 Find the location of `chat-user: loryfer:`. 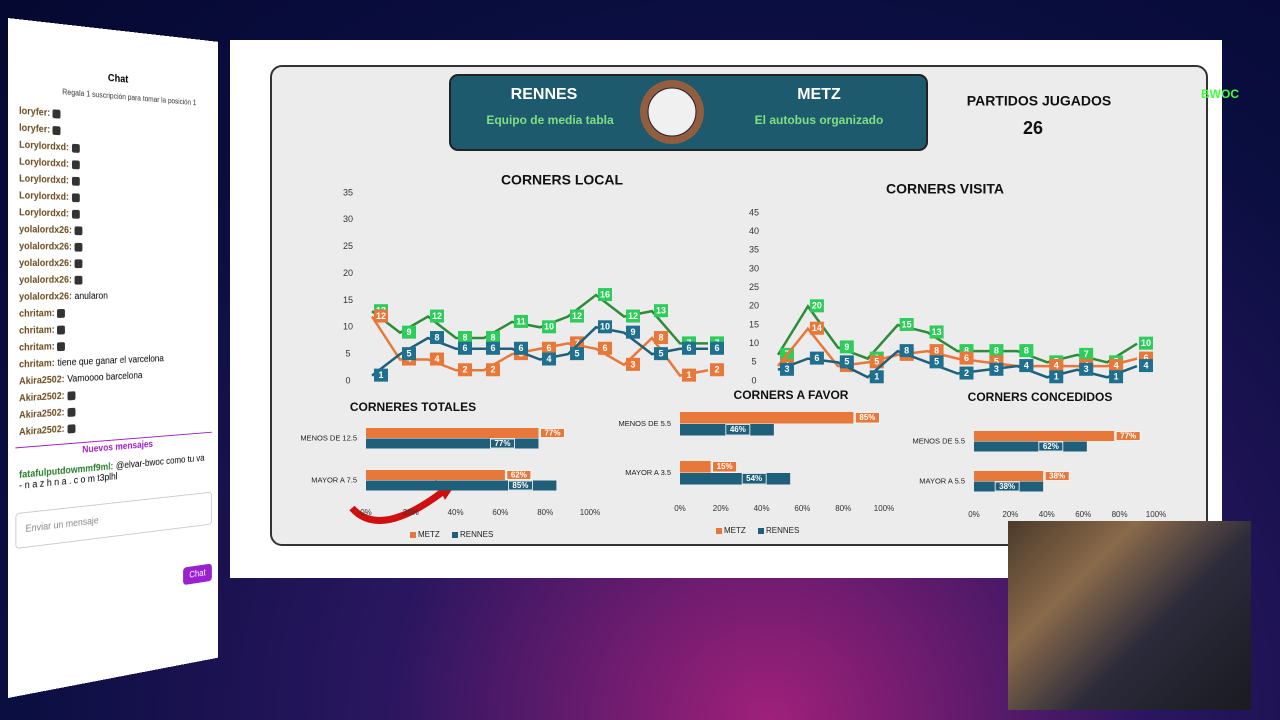

chat-user: loryfer: is located at coordinates (35, 112).